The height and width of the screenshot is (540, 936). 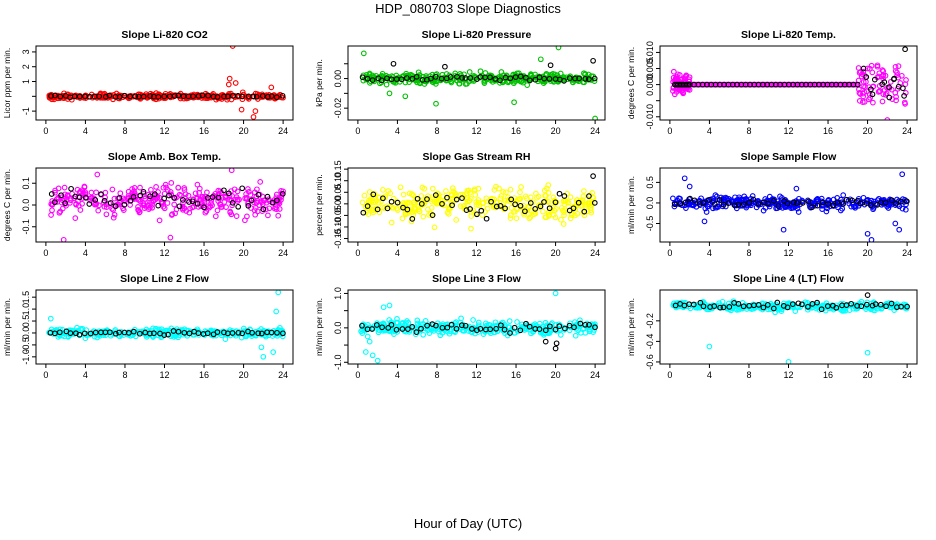 What do you see at coordinates (556, 131) in the screenshot?
I see `x-tick-label: 20` at bounding box center [556, 131].